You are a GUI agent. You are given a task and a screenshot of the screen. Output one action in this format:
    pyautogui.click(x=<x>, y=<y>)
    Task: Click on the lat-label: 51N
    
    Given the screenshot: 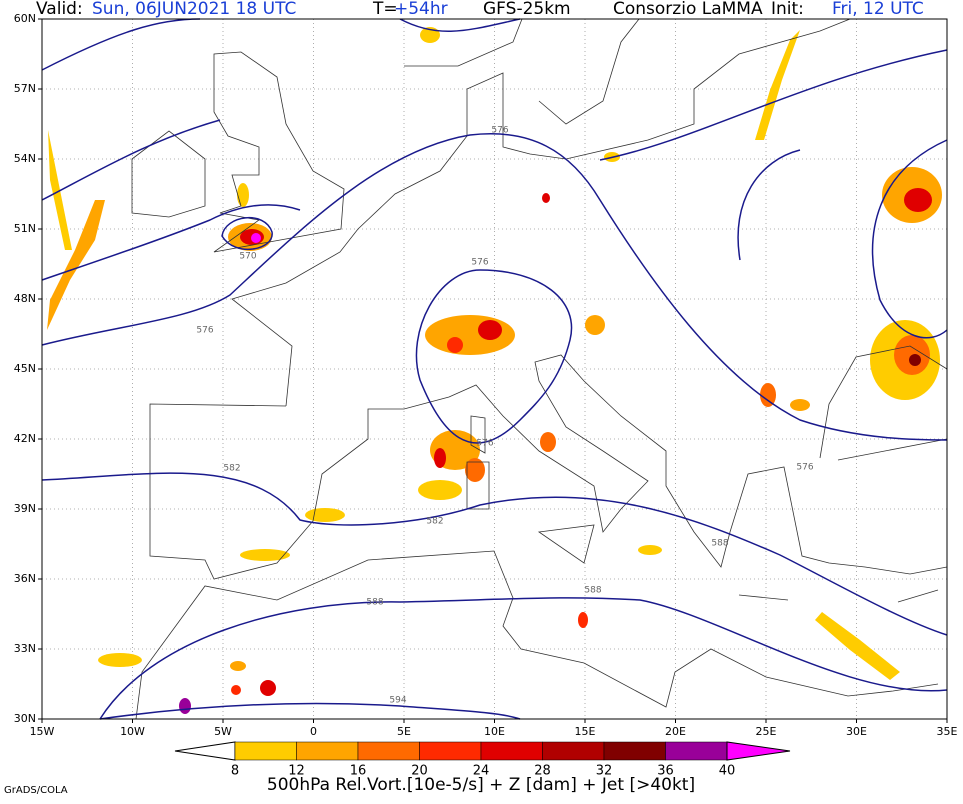 What is the action you would take?
    pyautogui.click(x=25, y=228)
    